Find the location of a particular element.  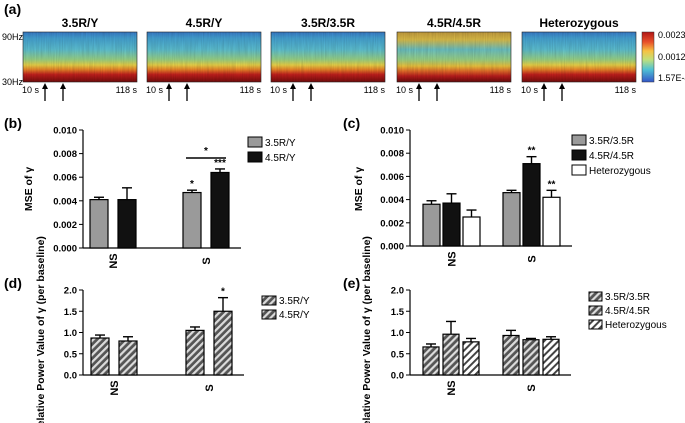

legend-label: 4.5R/Y is located at coordinates (280, 158).